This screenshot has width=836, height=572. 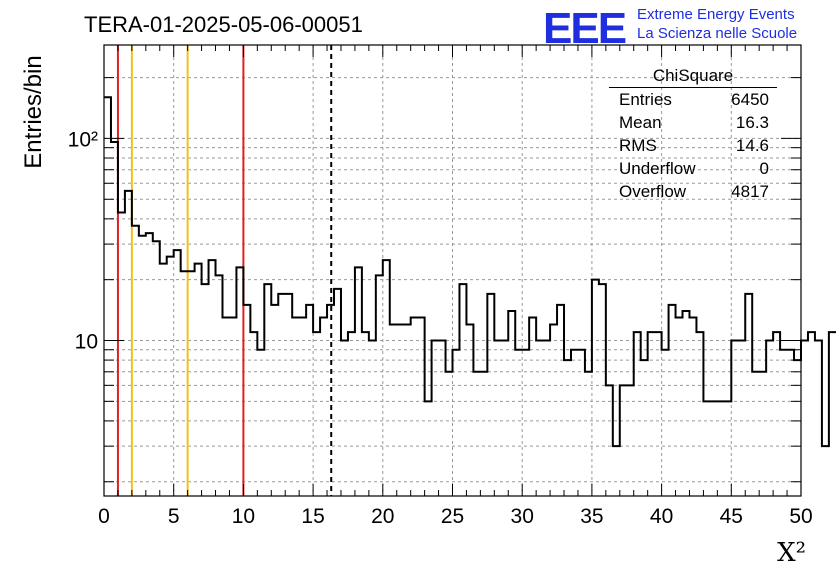 I want to click on stats-row-mean: Mean 16.3, so click(x=693, y=122).